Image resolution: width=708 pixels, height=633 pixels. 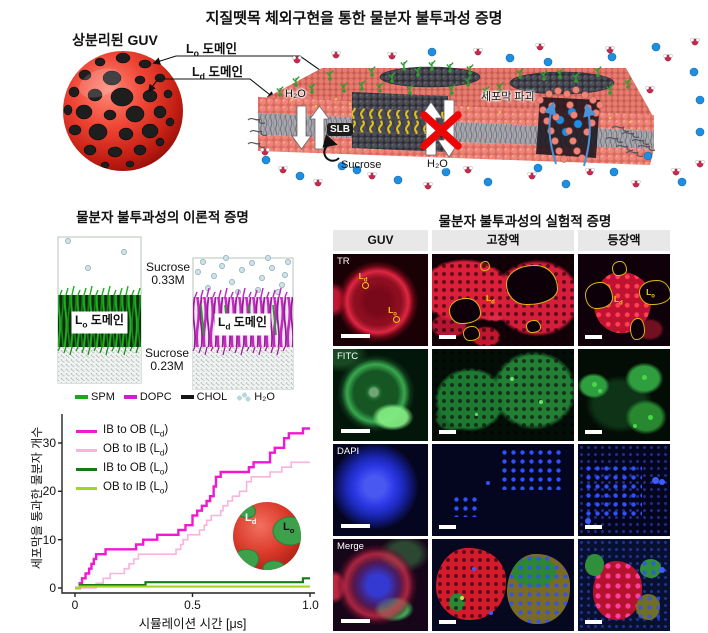 I want to click on legend-chol: CHOL, so click(x=203, y=397).